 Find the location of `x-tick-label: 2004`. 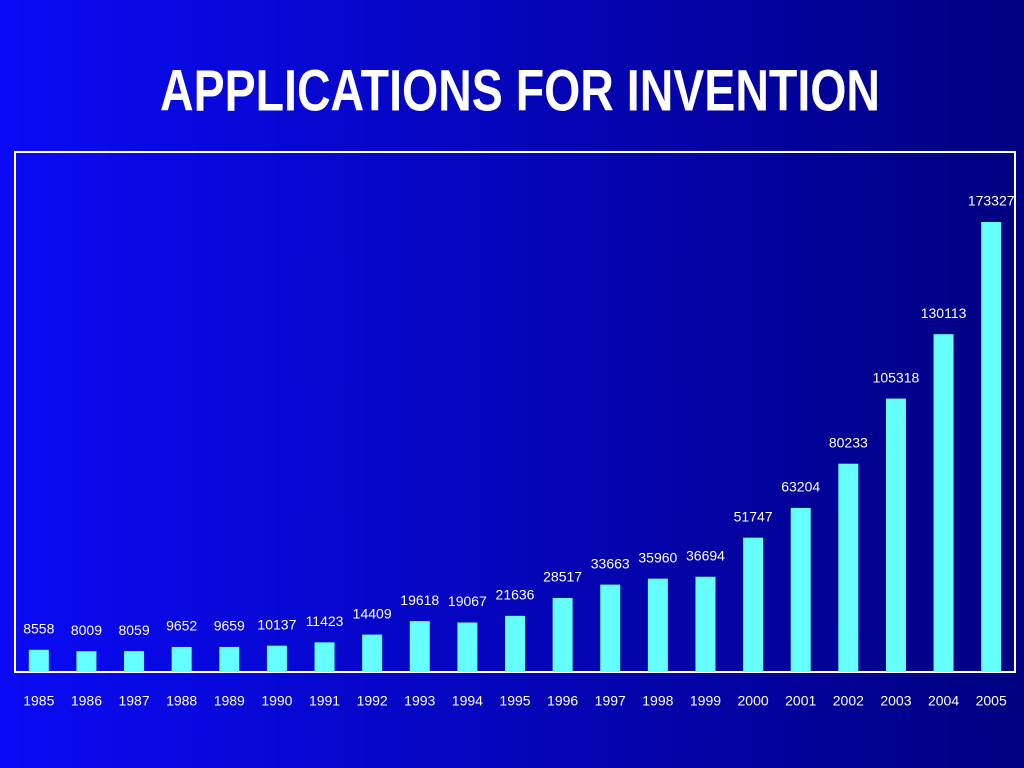

x-tick-label: 2004 is located at coordinates (943, 701).